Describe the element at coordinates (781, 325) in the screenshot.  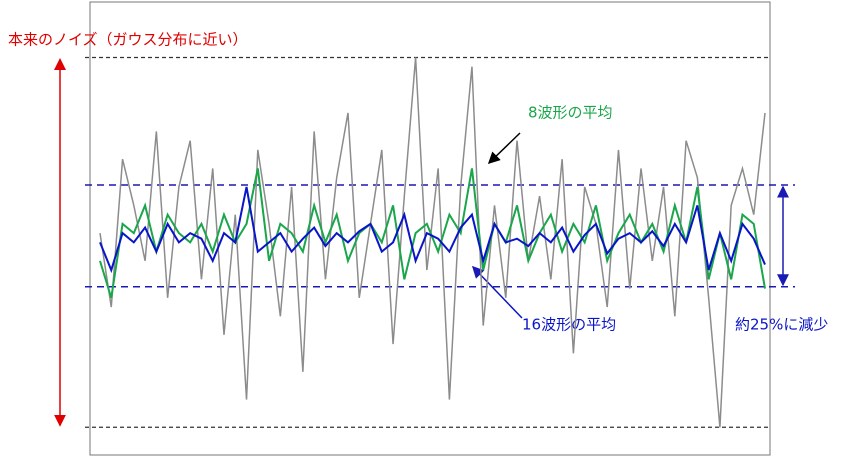
I see `annotation: 約25%に減少` at that location.